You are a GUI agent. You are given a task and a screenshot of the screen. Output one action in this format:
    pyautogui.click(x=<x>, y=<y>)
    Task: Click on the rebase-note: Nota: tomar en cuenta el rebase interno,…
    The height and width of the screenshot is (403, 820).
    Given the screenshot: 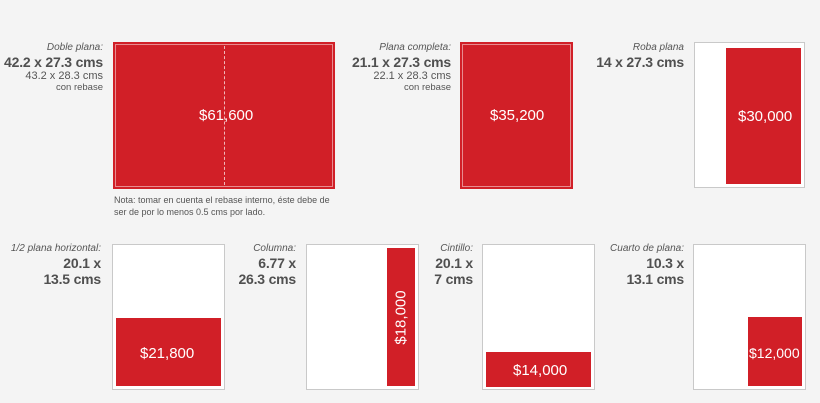 What is the action you would take?
    pyautogui.click(x=231, y=206)
    